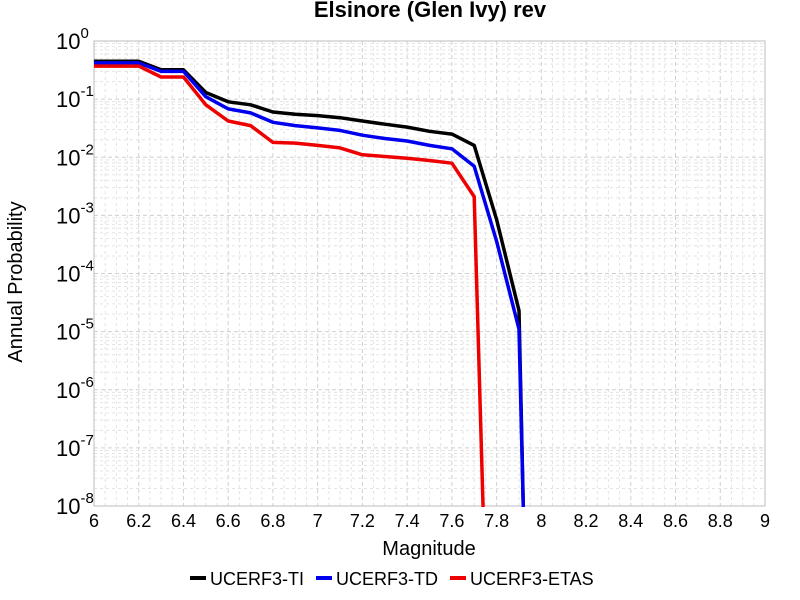 The height and width of the screenshot is (600, 800). What do you see at coordinates (75, 97) in the screenshot?
I see `y-tick-label: 10⁻¹` at bounding box center [75, 97].